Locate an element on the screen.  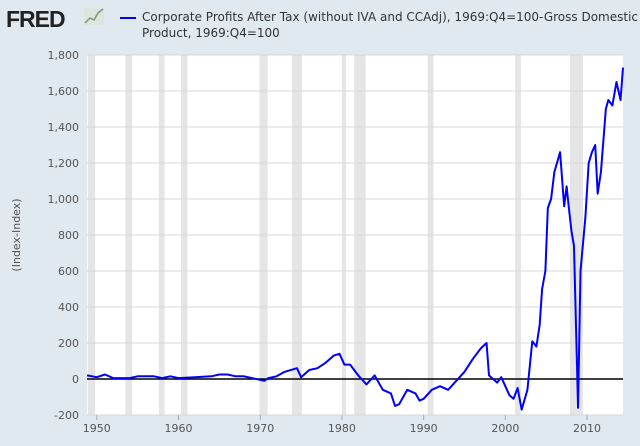
x-tick-label: 2000 is located at coordinates (505, 428).